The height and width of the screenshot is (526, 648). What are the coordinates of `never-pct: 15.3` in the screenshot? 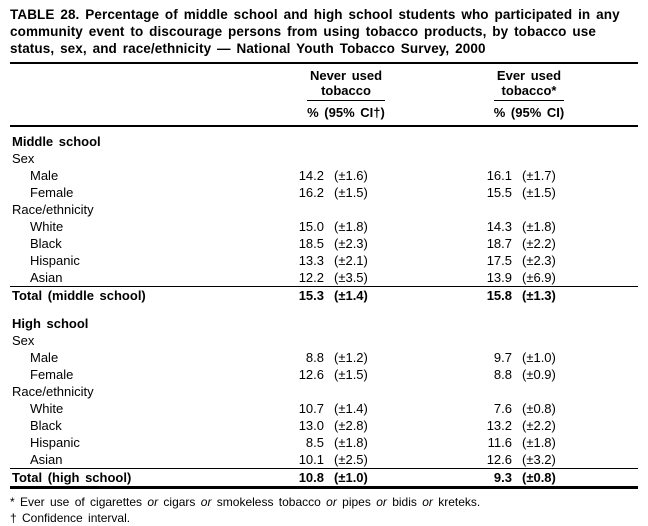 It's located at (298, 296).